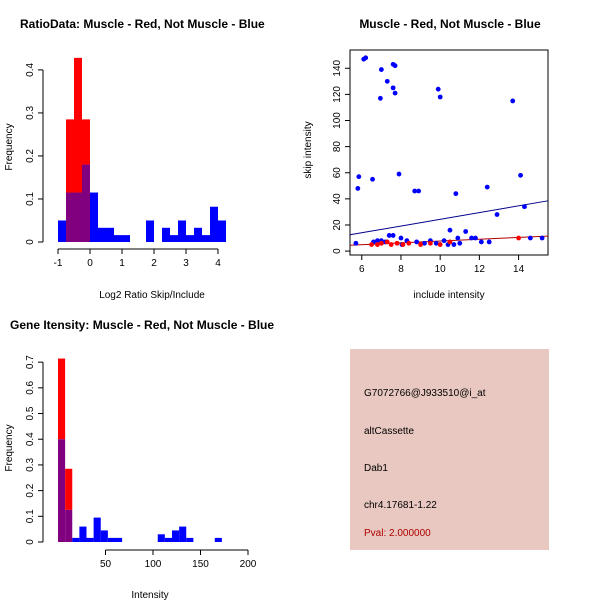  I want to click on y-tick-label: 140, so click(337, 68).